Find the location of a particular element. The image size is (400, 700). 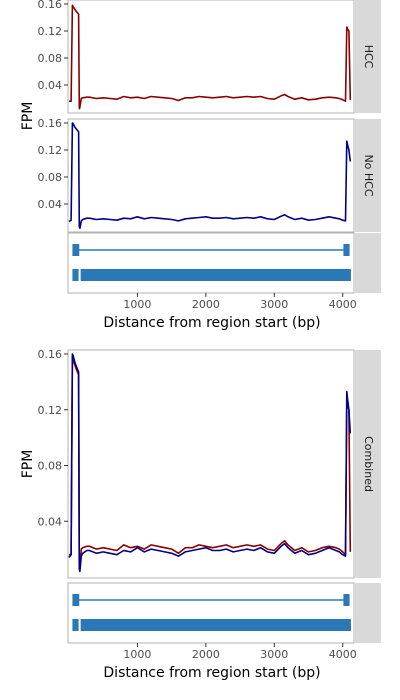

strip-hcc is located at coordinates (368, 56).